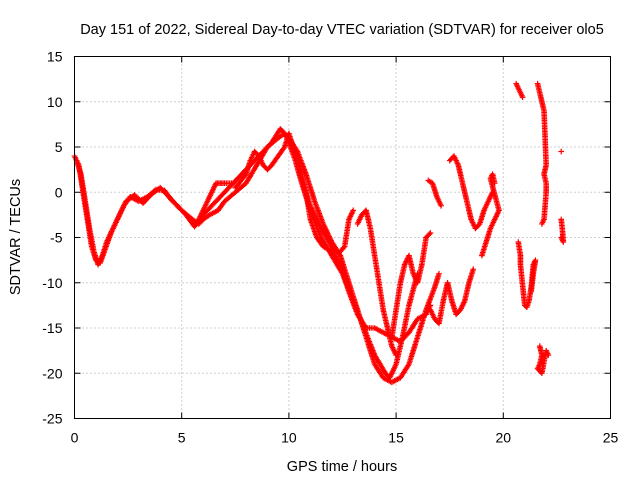  What do you see at coordinates (434, 193) in the screenshot?
I see `series-track-i` at bounding box center [434, 193].